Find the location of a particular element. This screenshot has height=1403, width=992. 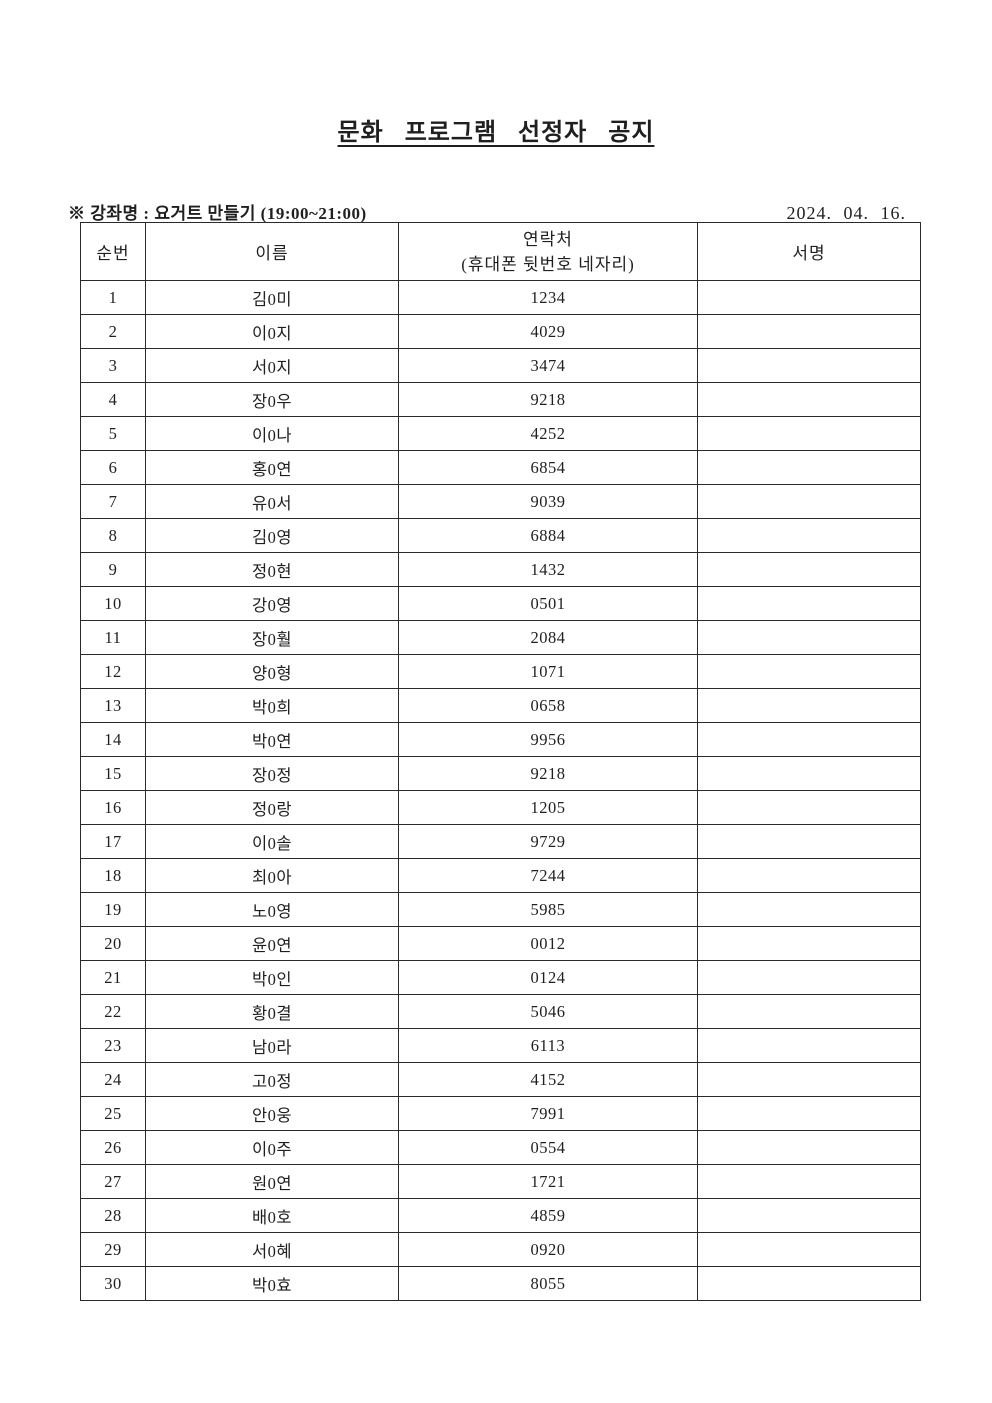

table-row: 13 박0희 0658 is located at coordinates (500, 705).